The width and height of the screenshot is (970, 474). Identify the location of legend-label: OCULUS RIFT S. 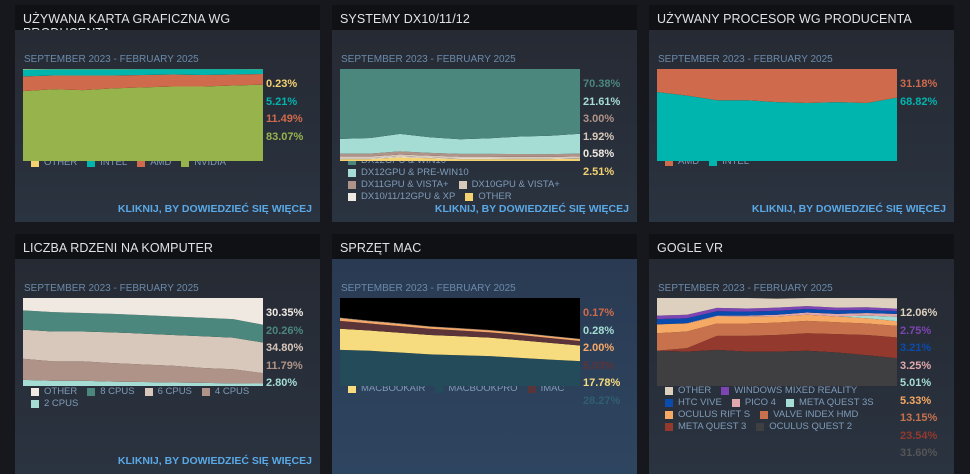
(714, 415).